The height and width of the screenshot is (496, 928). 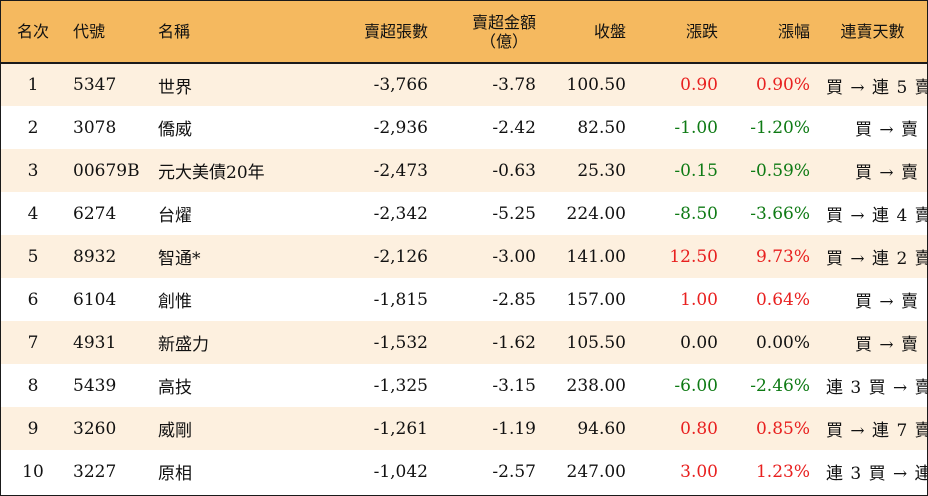 What do you see at coordinates (514, 342) in the screenshot?
I see `cell-sell-amount: -1.62` at bounding box center [514, 342].